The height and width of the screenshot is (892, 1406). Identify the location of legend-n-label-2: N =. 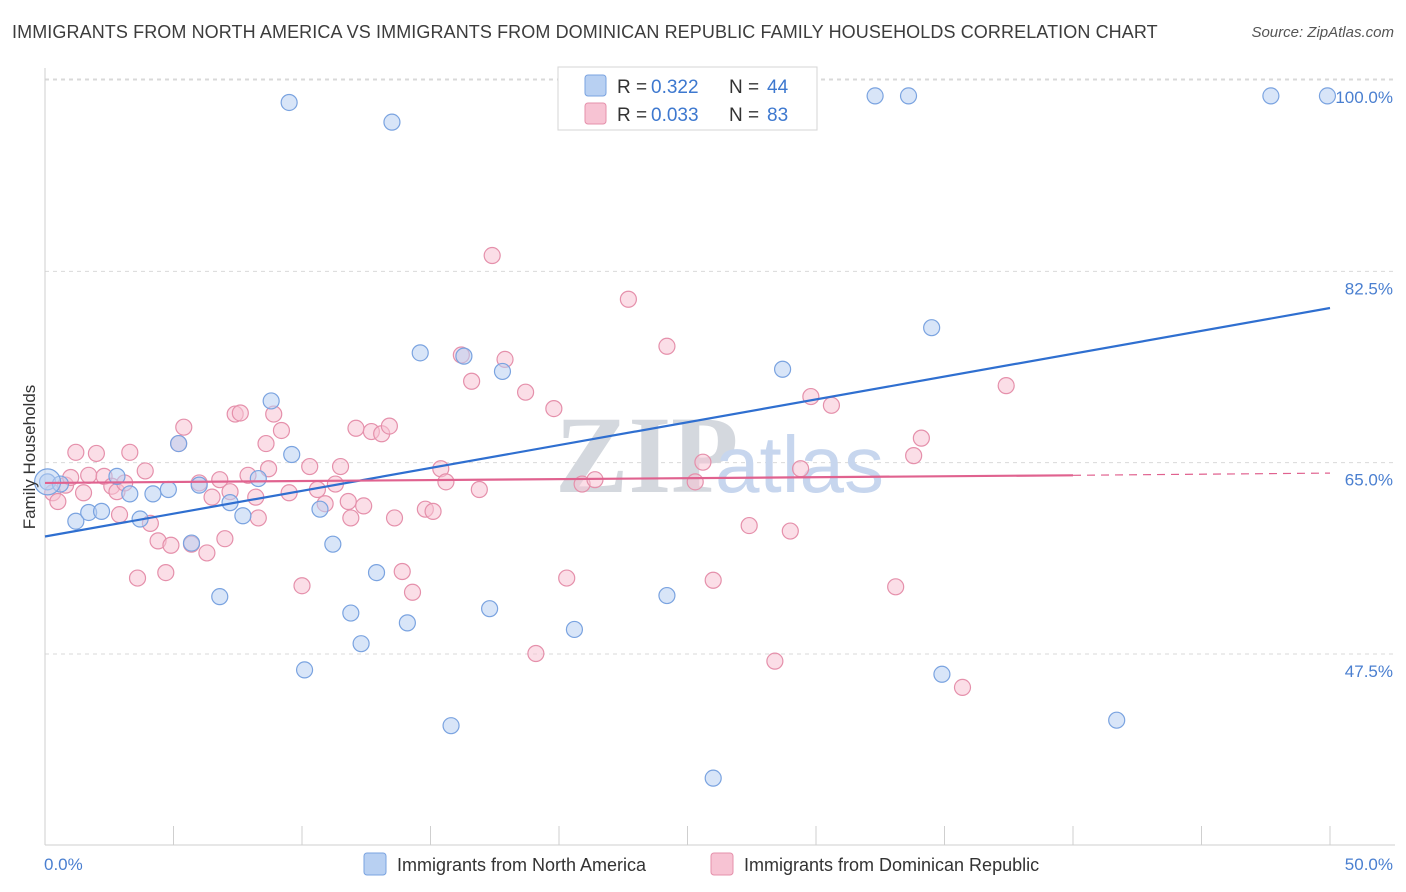
(744, 115).